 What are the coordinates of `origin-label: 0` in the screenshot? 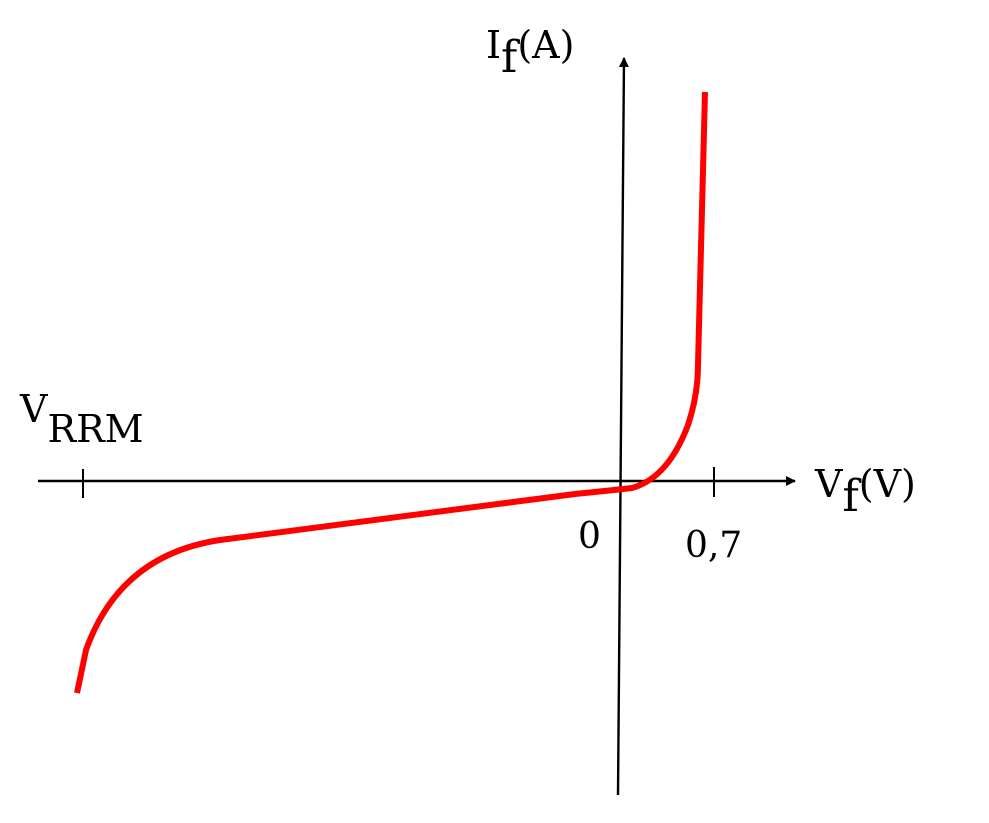 It's located at (589, 536).